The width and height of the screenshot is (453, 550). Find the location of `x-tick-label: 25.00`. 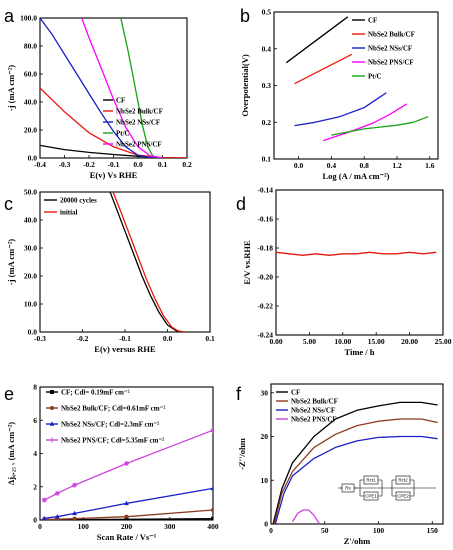

x-tick-label: 25.00 is located at coordinates (443, 341).